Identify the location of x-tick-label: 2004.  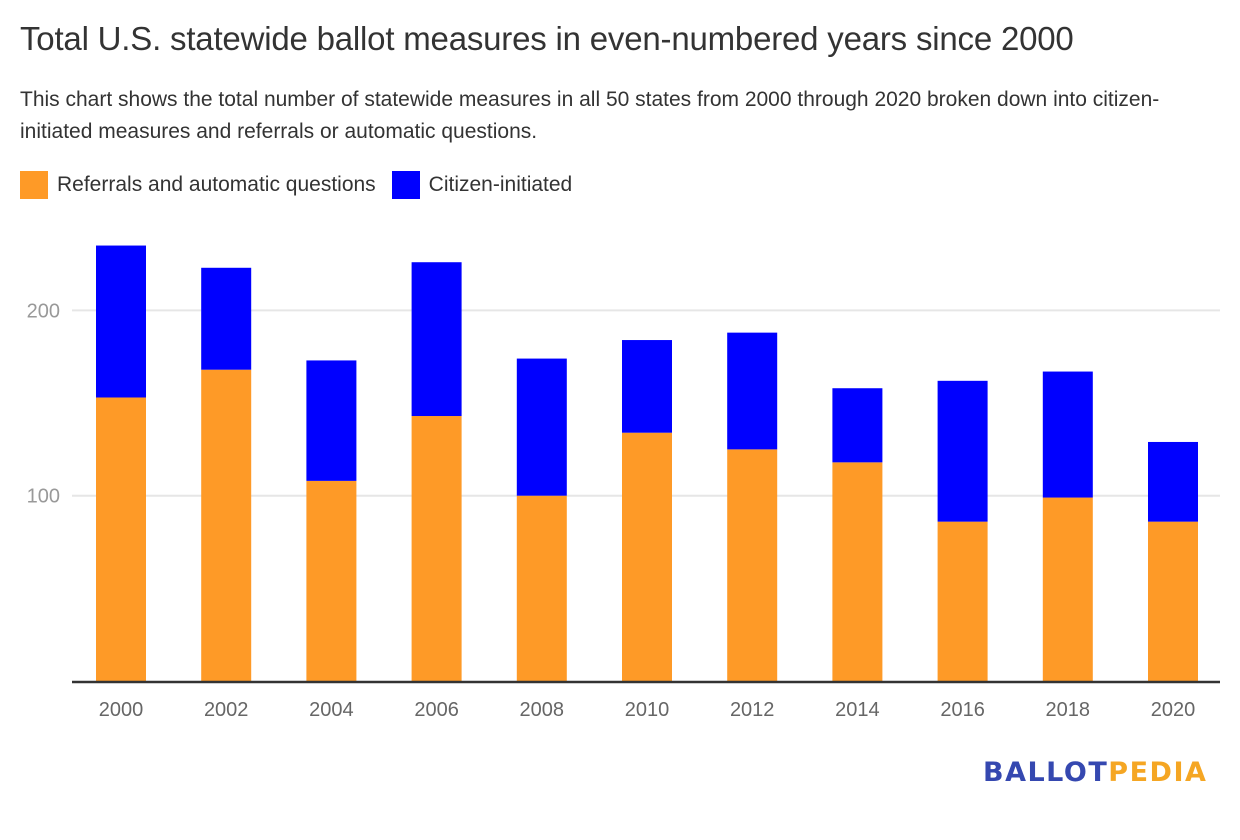
(331, 710).